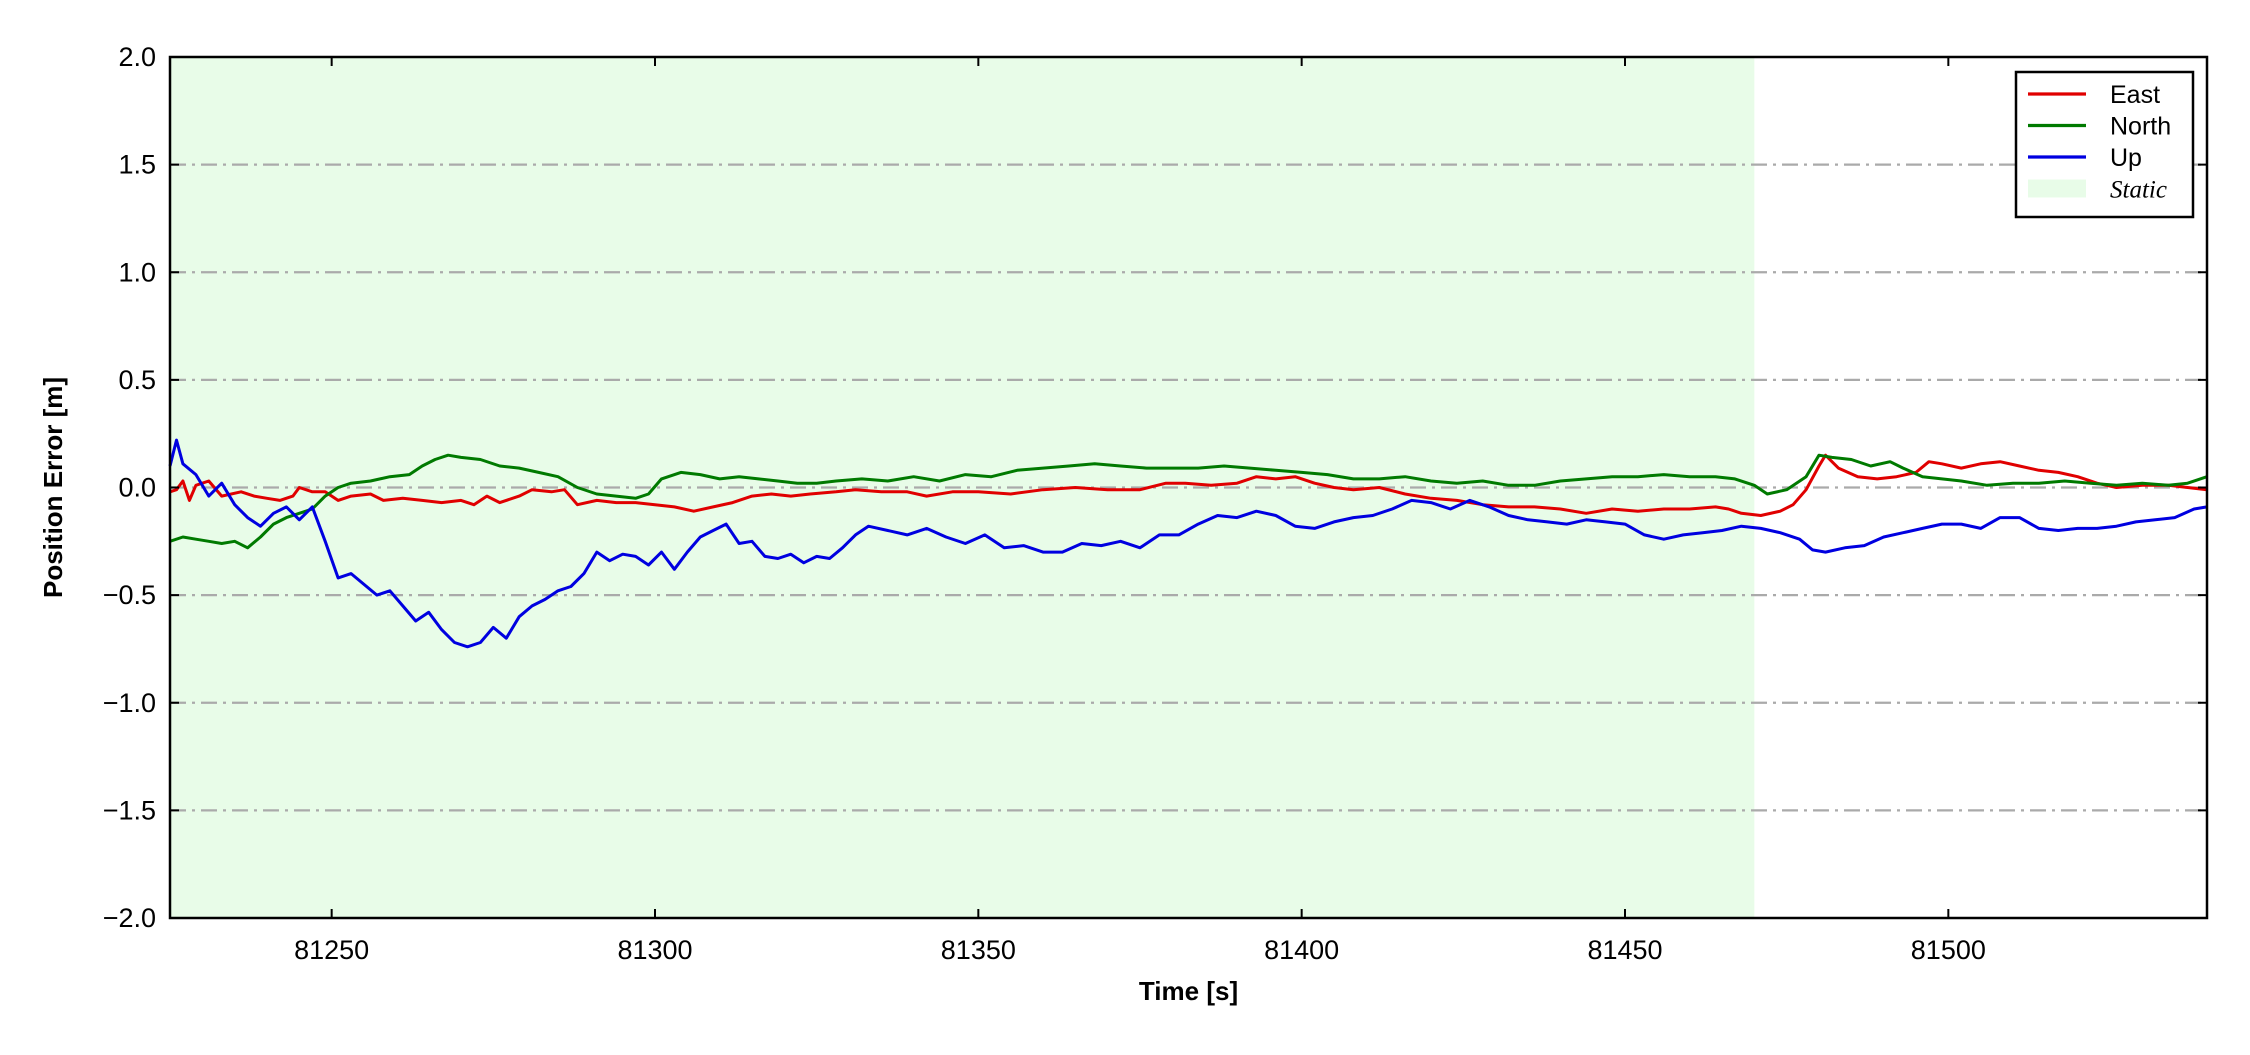 This screenshot has width=2250, height=1055. I want to click on y-tick-label: −1.0, so click(129, 703).